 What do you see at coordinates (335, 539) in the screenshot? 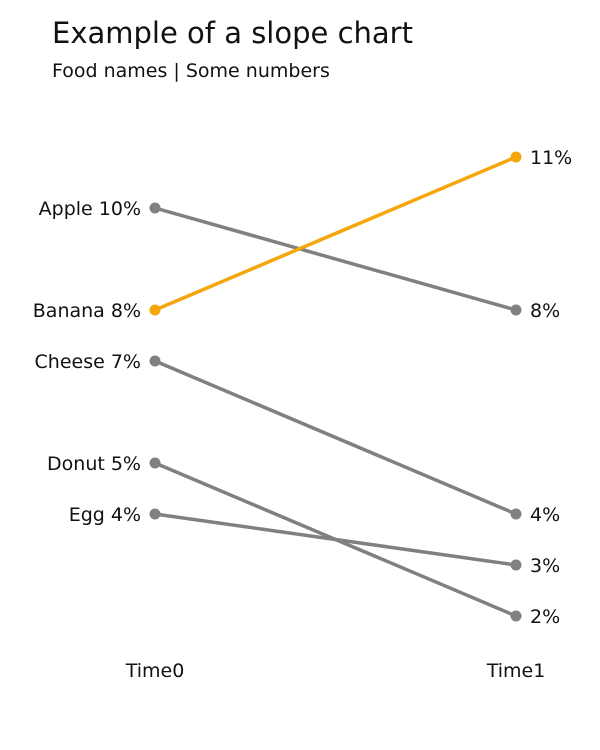
I see `slope-line-egg` at bounding box center [335, 539].